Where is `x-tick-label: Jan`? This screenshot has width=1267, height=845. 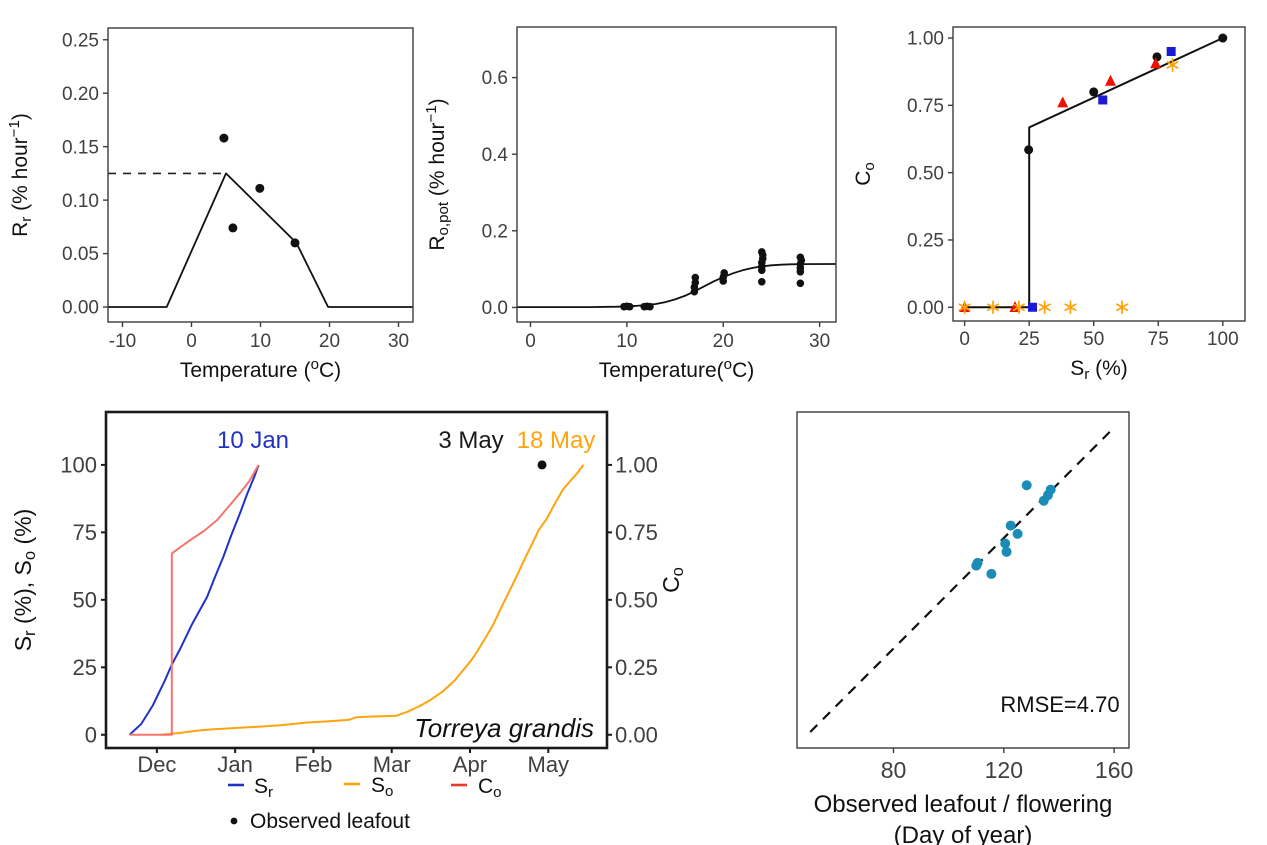
x-tick-label: Jan is located at coordinates (234, 764).